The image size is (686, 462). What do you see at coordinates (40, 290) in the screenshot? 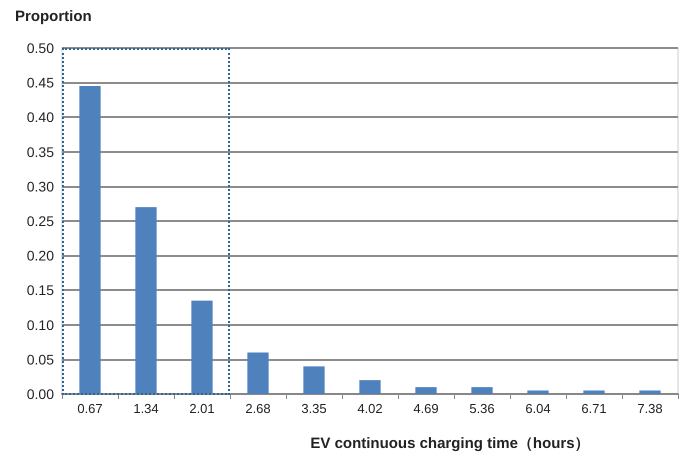
I see `y-tick-label: 0.15` at bounding box center [40, 290].